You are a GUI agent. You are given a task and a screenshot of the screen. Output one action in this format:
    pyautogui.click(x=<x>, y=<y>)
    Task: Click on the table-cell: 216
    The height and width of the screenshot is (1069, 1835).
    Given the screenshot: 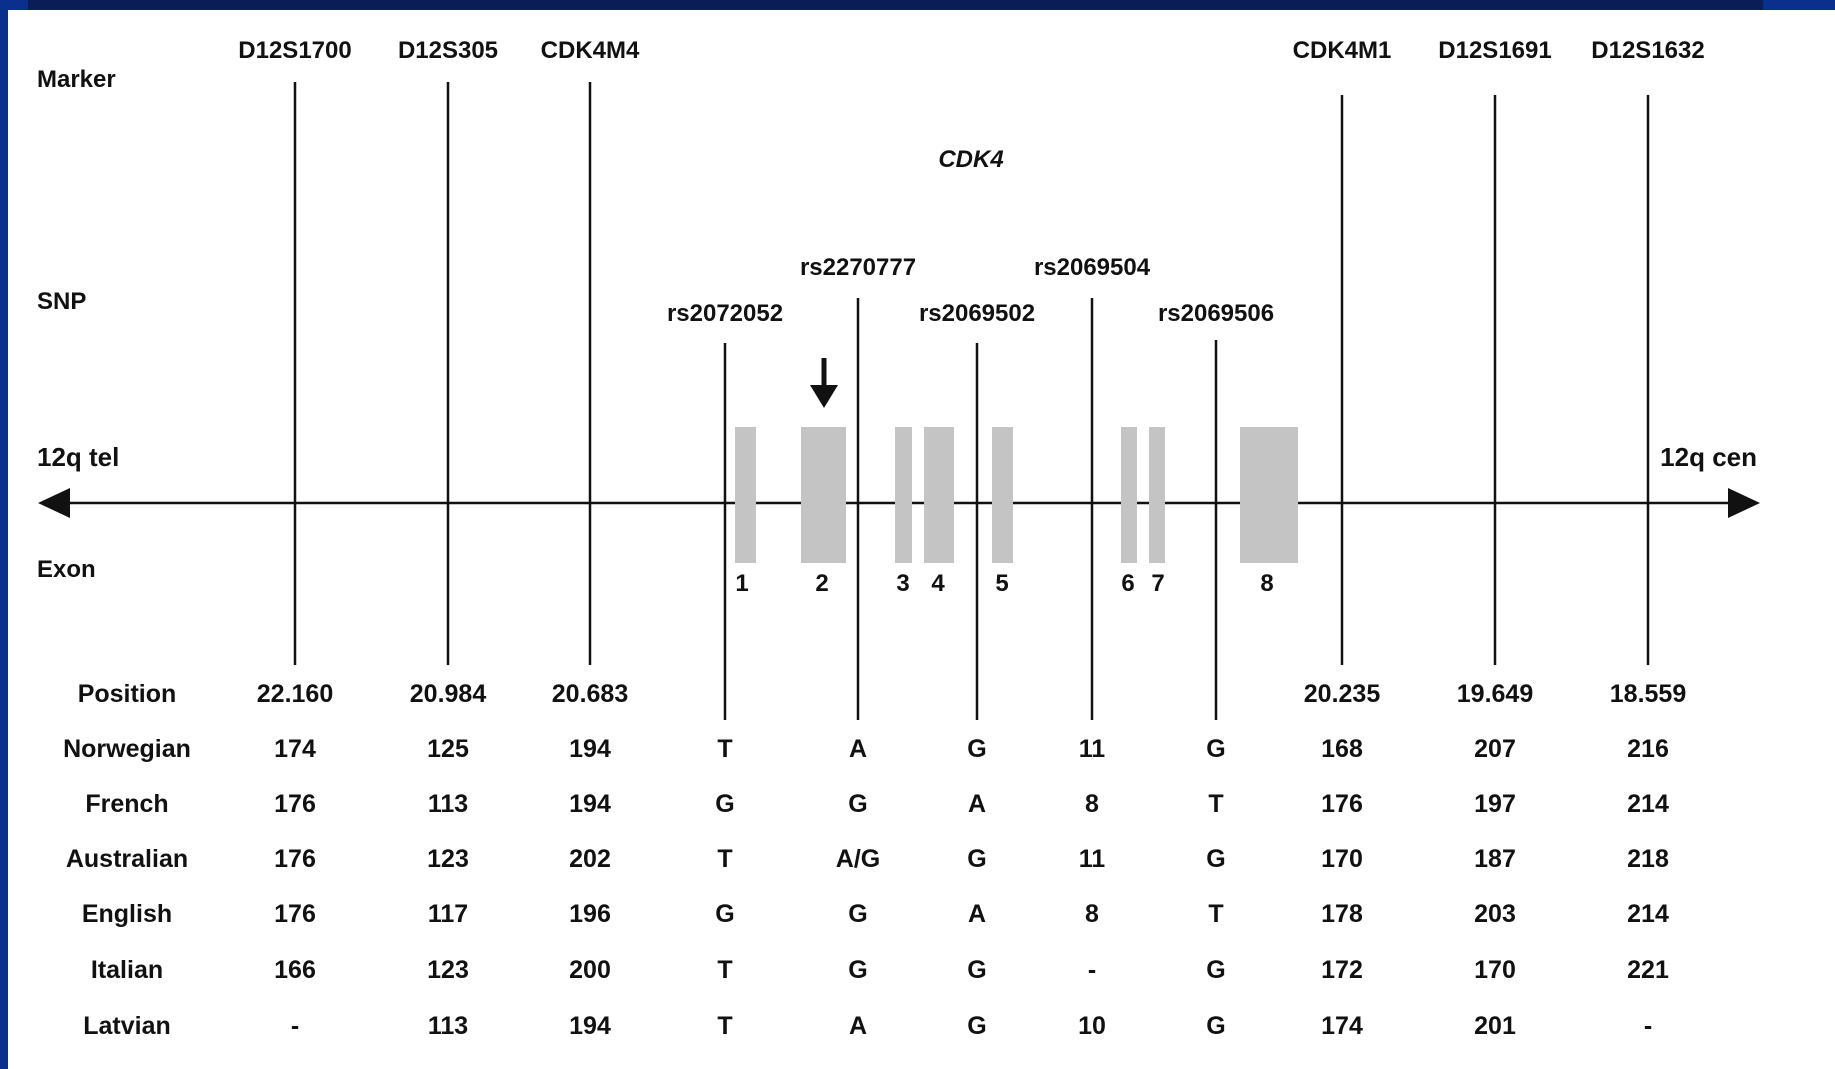 What is the action you would take?
    pyautogui.click(x=1648, y=749)
    